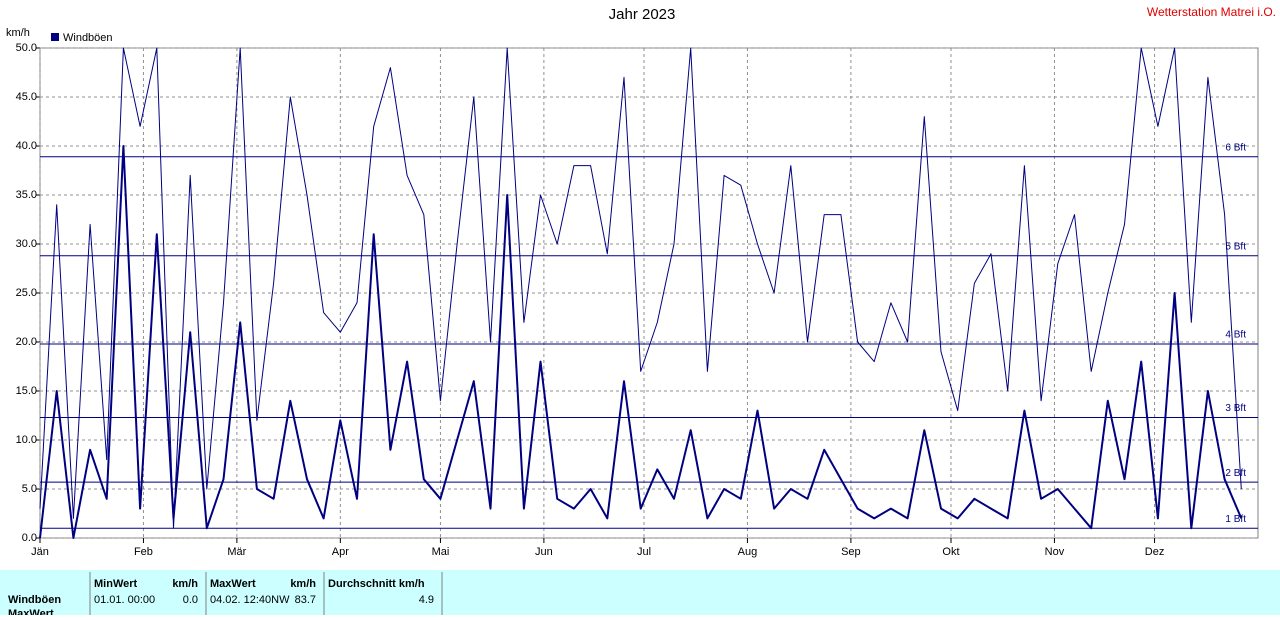  Describe the element at coordinates (748, 552) in the screenshot. I see `x-tick-label: Aug` at that location.